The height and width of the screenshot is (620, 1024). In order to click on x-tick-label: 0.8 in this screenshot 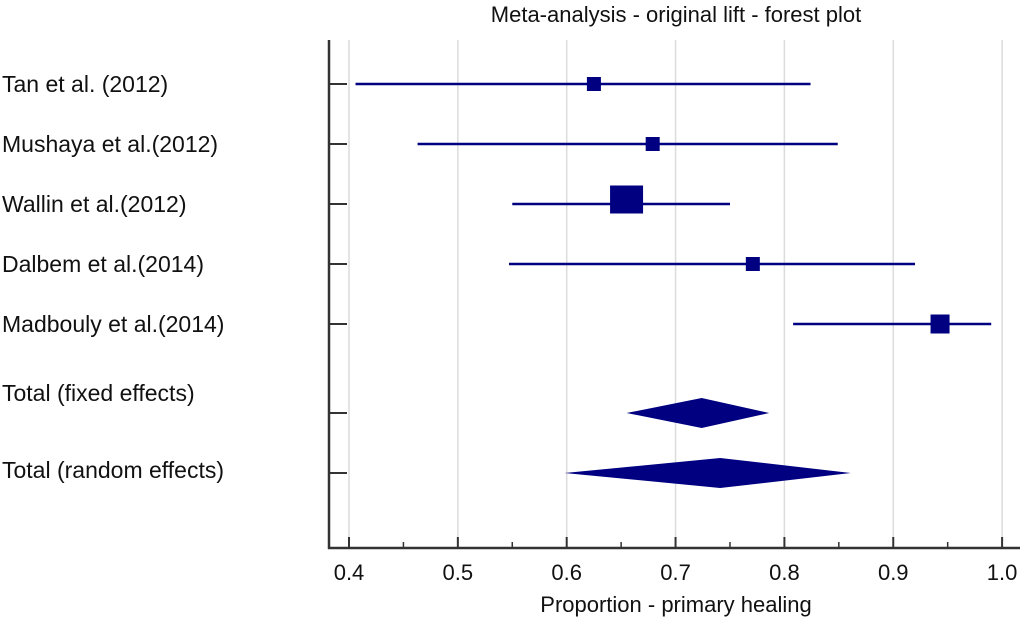, I will do `click(784, 572)`.